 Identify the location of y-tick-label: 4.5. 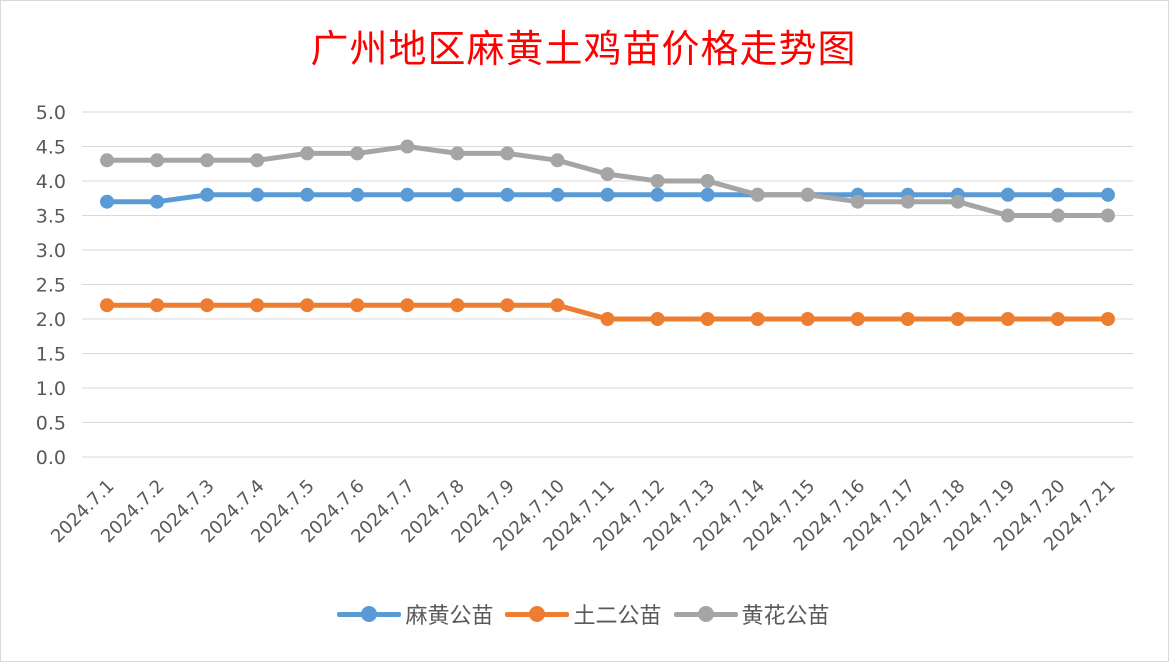
(51, 148).